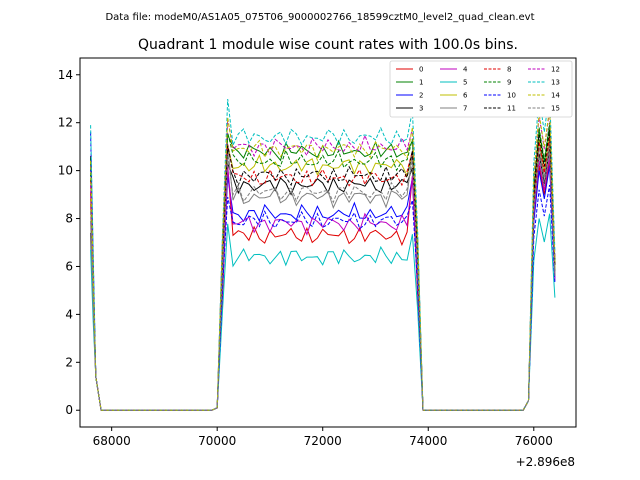 Image resolution: width=640 pixels, height=480 pixels. What do you see at coordinates (217, 441) in the screenshot?
I see `x-tick-label: 70000` at bounding box center [217, 441].